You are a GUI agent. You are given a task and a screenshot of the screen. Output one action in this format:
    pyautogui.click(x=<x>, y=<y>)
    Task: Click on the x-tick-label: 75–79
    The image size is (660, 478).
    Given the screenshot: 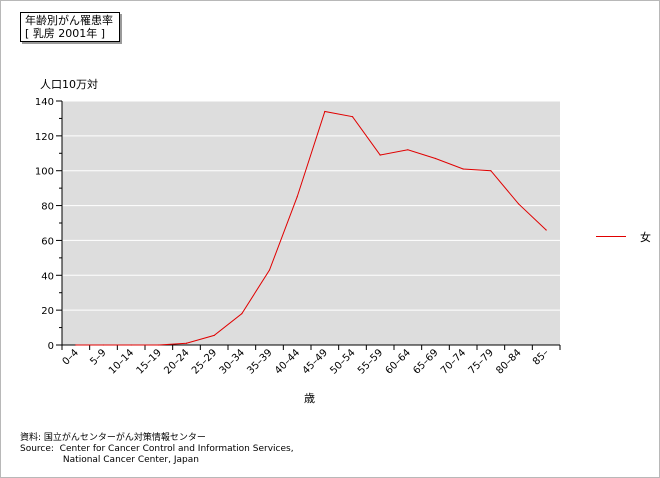 What is the action you would take?
    pyautogui.click(x=481, y=361)
    